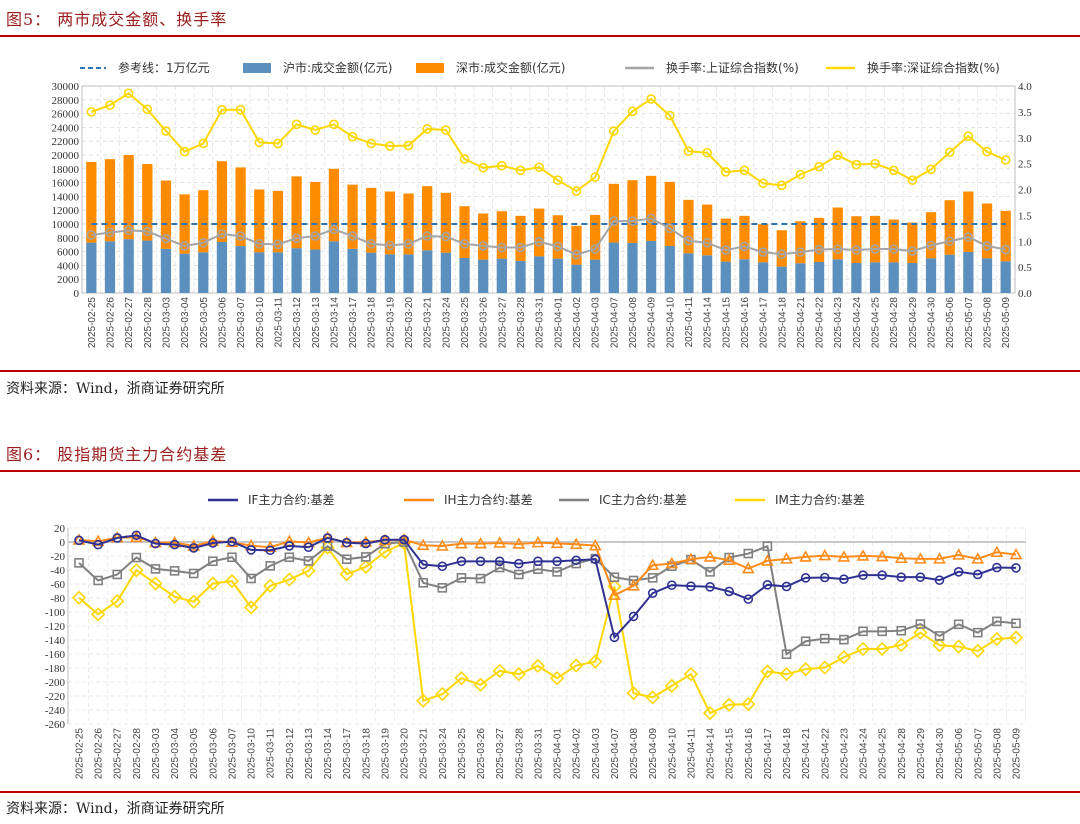  Describe the element at coordinates (257, 68) in the screenshot. I see `legend-swatch` at that location.